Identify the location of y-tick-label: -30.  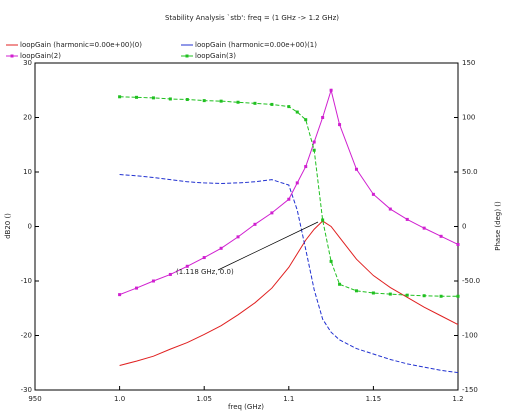
(26, 390).